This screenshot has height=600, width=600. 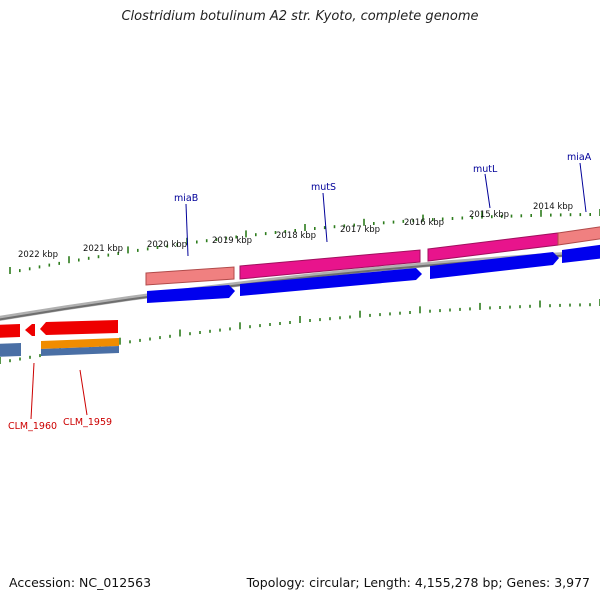 I want to click on scale-label-2019: 2019 kbp, so click(x=232, y=241).